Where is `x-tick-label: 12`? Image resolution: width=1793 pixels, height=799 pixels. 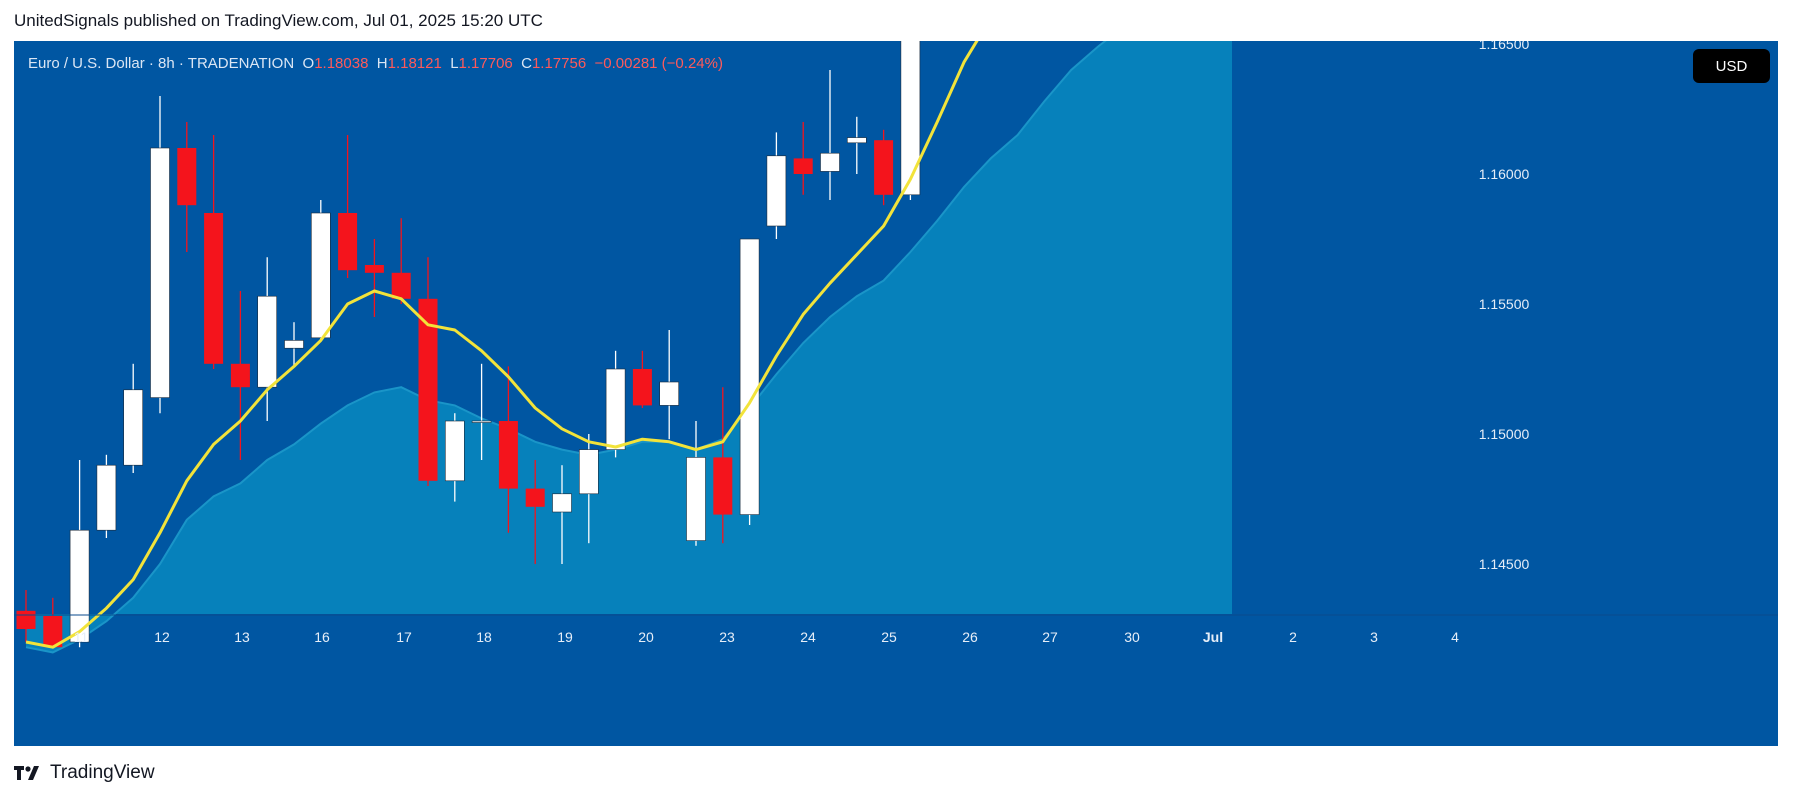 x-tick-label: 12 is located at coordinates (162, 637).